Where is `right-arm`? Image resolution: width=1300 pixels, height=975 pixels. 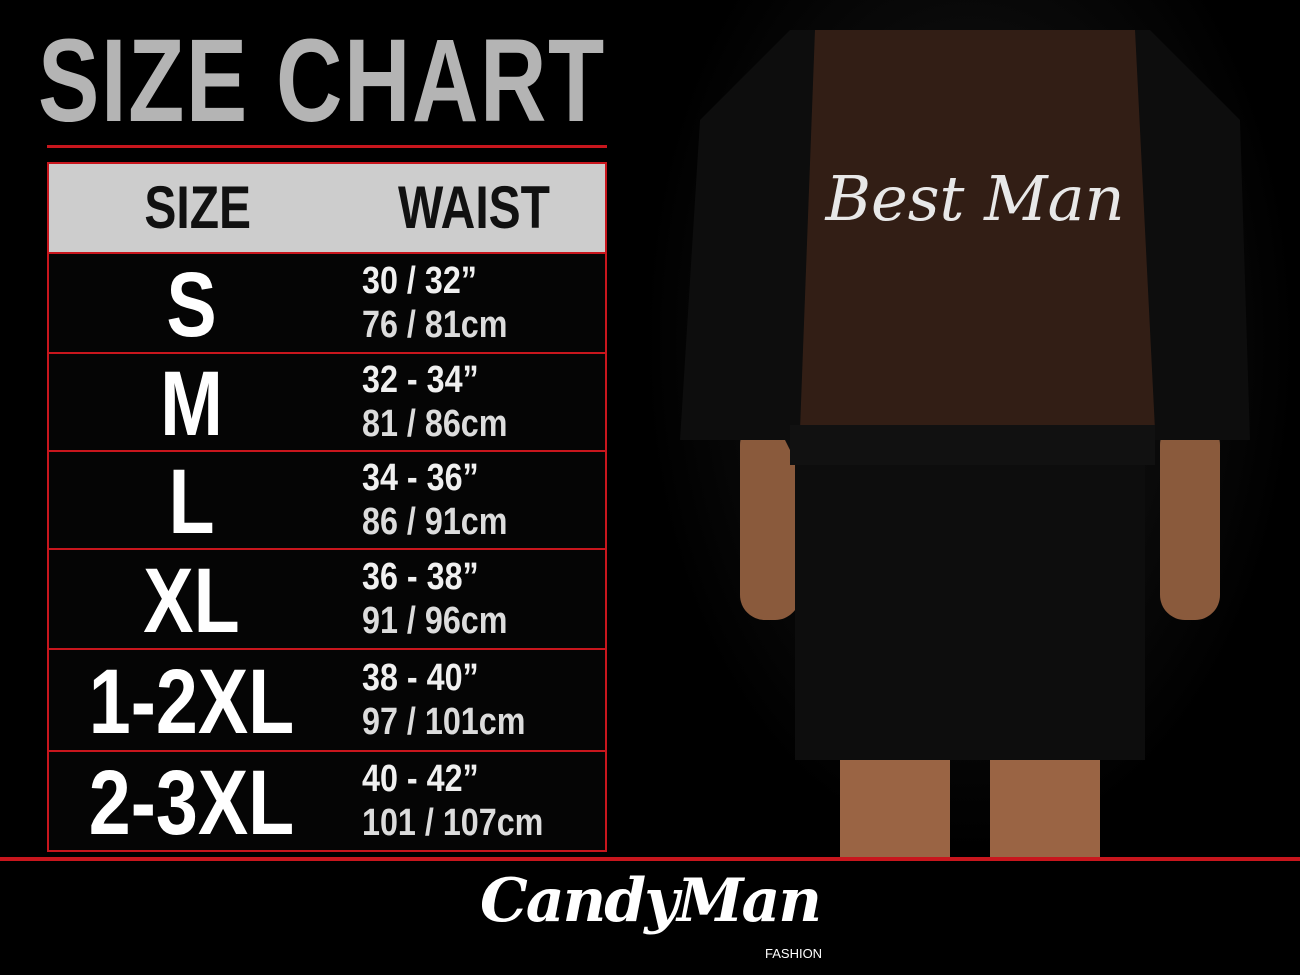 right-arm is located at coordinates (1190, 520).